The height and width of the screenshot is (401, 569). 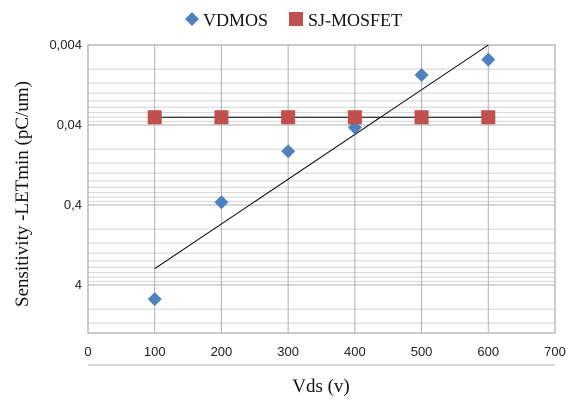 I want to click on legend: VDMOS SJ-MOSFET, so click(x=293, y=20).